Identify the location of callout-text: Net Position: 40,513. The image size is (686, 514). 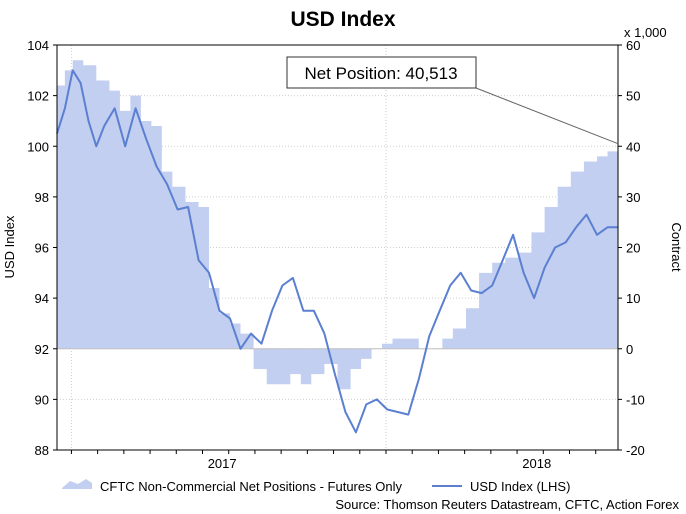
(380, 73).